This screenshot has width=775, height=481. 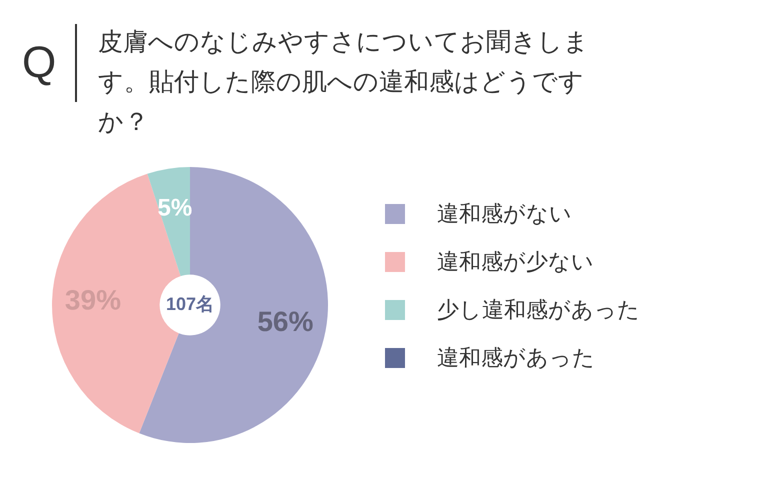 What do you see at coordinates (39, 63) in the screenshot?
I see `text: Q` at bounding box center [39, 63].